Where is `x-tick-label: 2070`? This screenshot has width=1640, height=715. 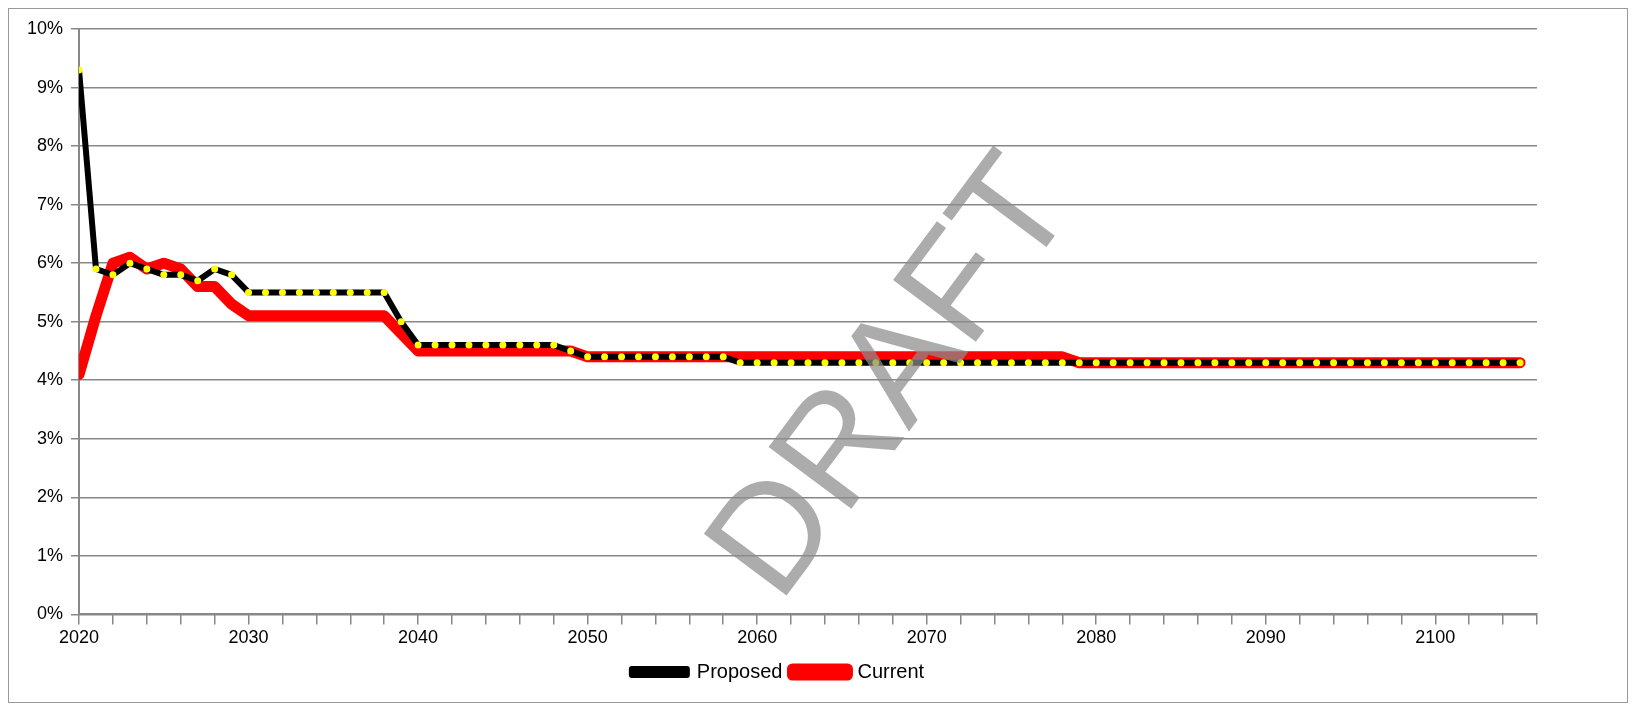 x-tick-label: 2070 is located at coordinates (926, 637).